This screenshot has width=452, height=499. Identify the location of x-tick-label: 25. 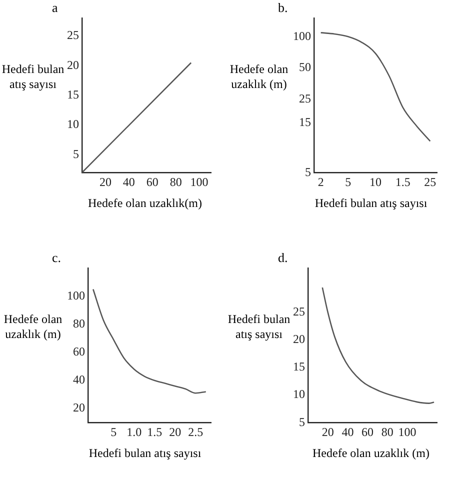
(430, 181).